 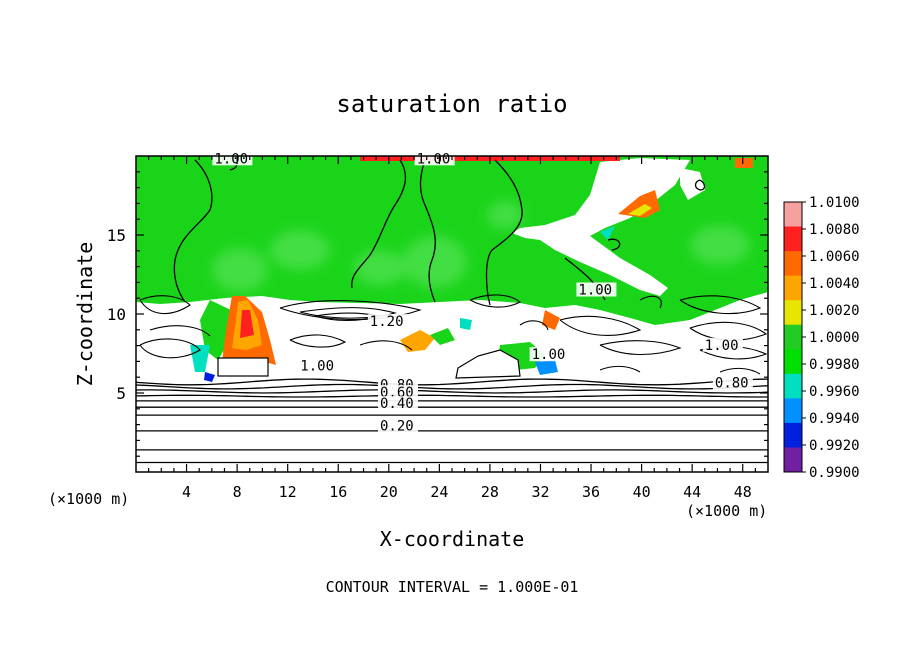 What do you see at coordinates (451, 104) in the screenshot?
I see `chart-title: saturation ratio` at bounding box center [451, 104].